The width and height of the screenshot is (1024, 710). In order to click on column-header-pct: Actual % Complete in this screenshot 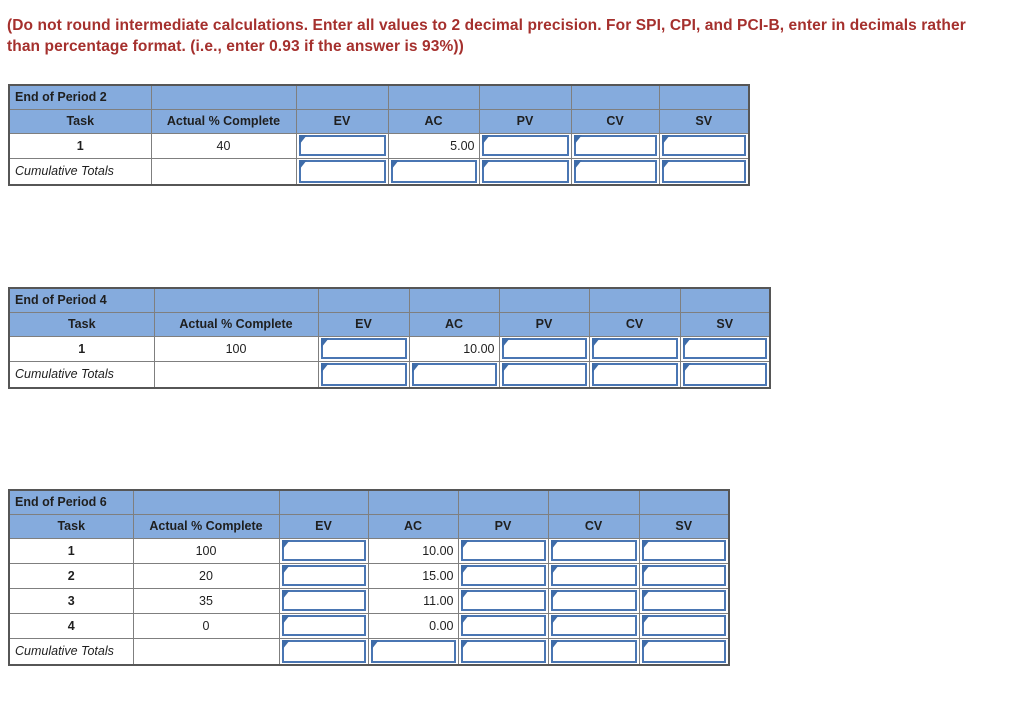, I will do `click(236, 324)`.